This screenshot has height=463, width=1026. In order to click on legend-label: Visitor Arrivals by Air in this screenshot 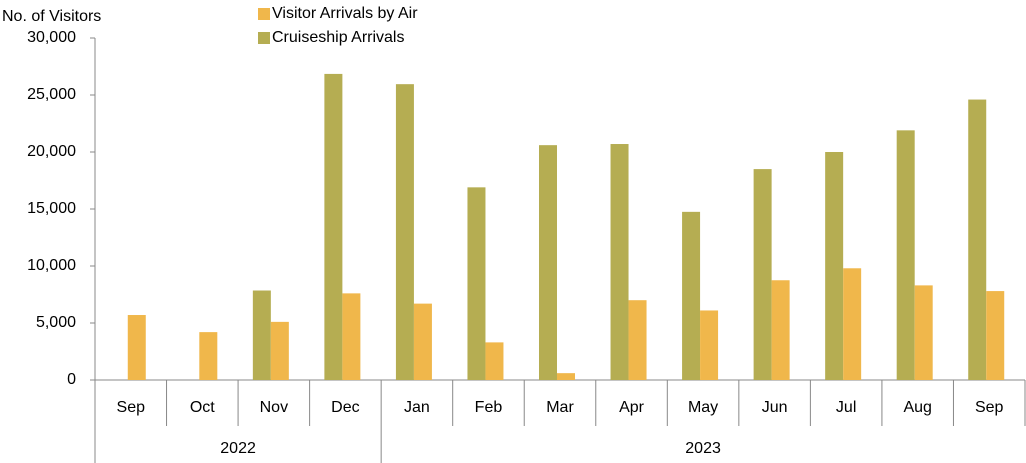, I will do `click(345, 13)`.